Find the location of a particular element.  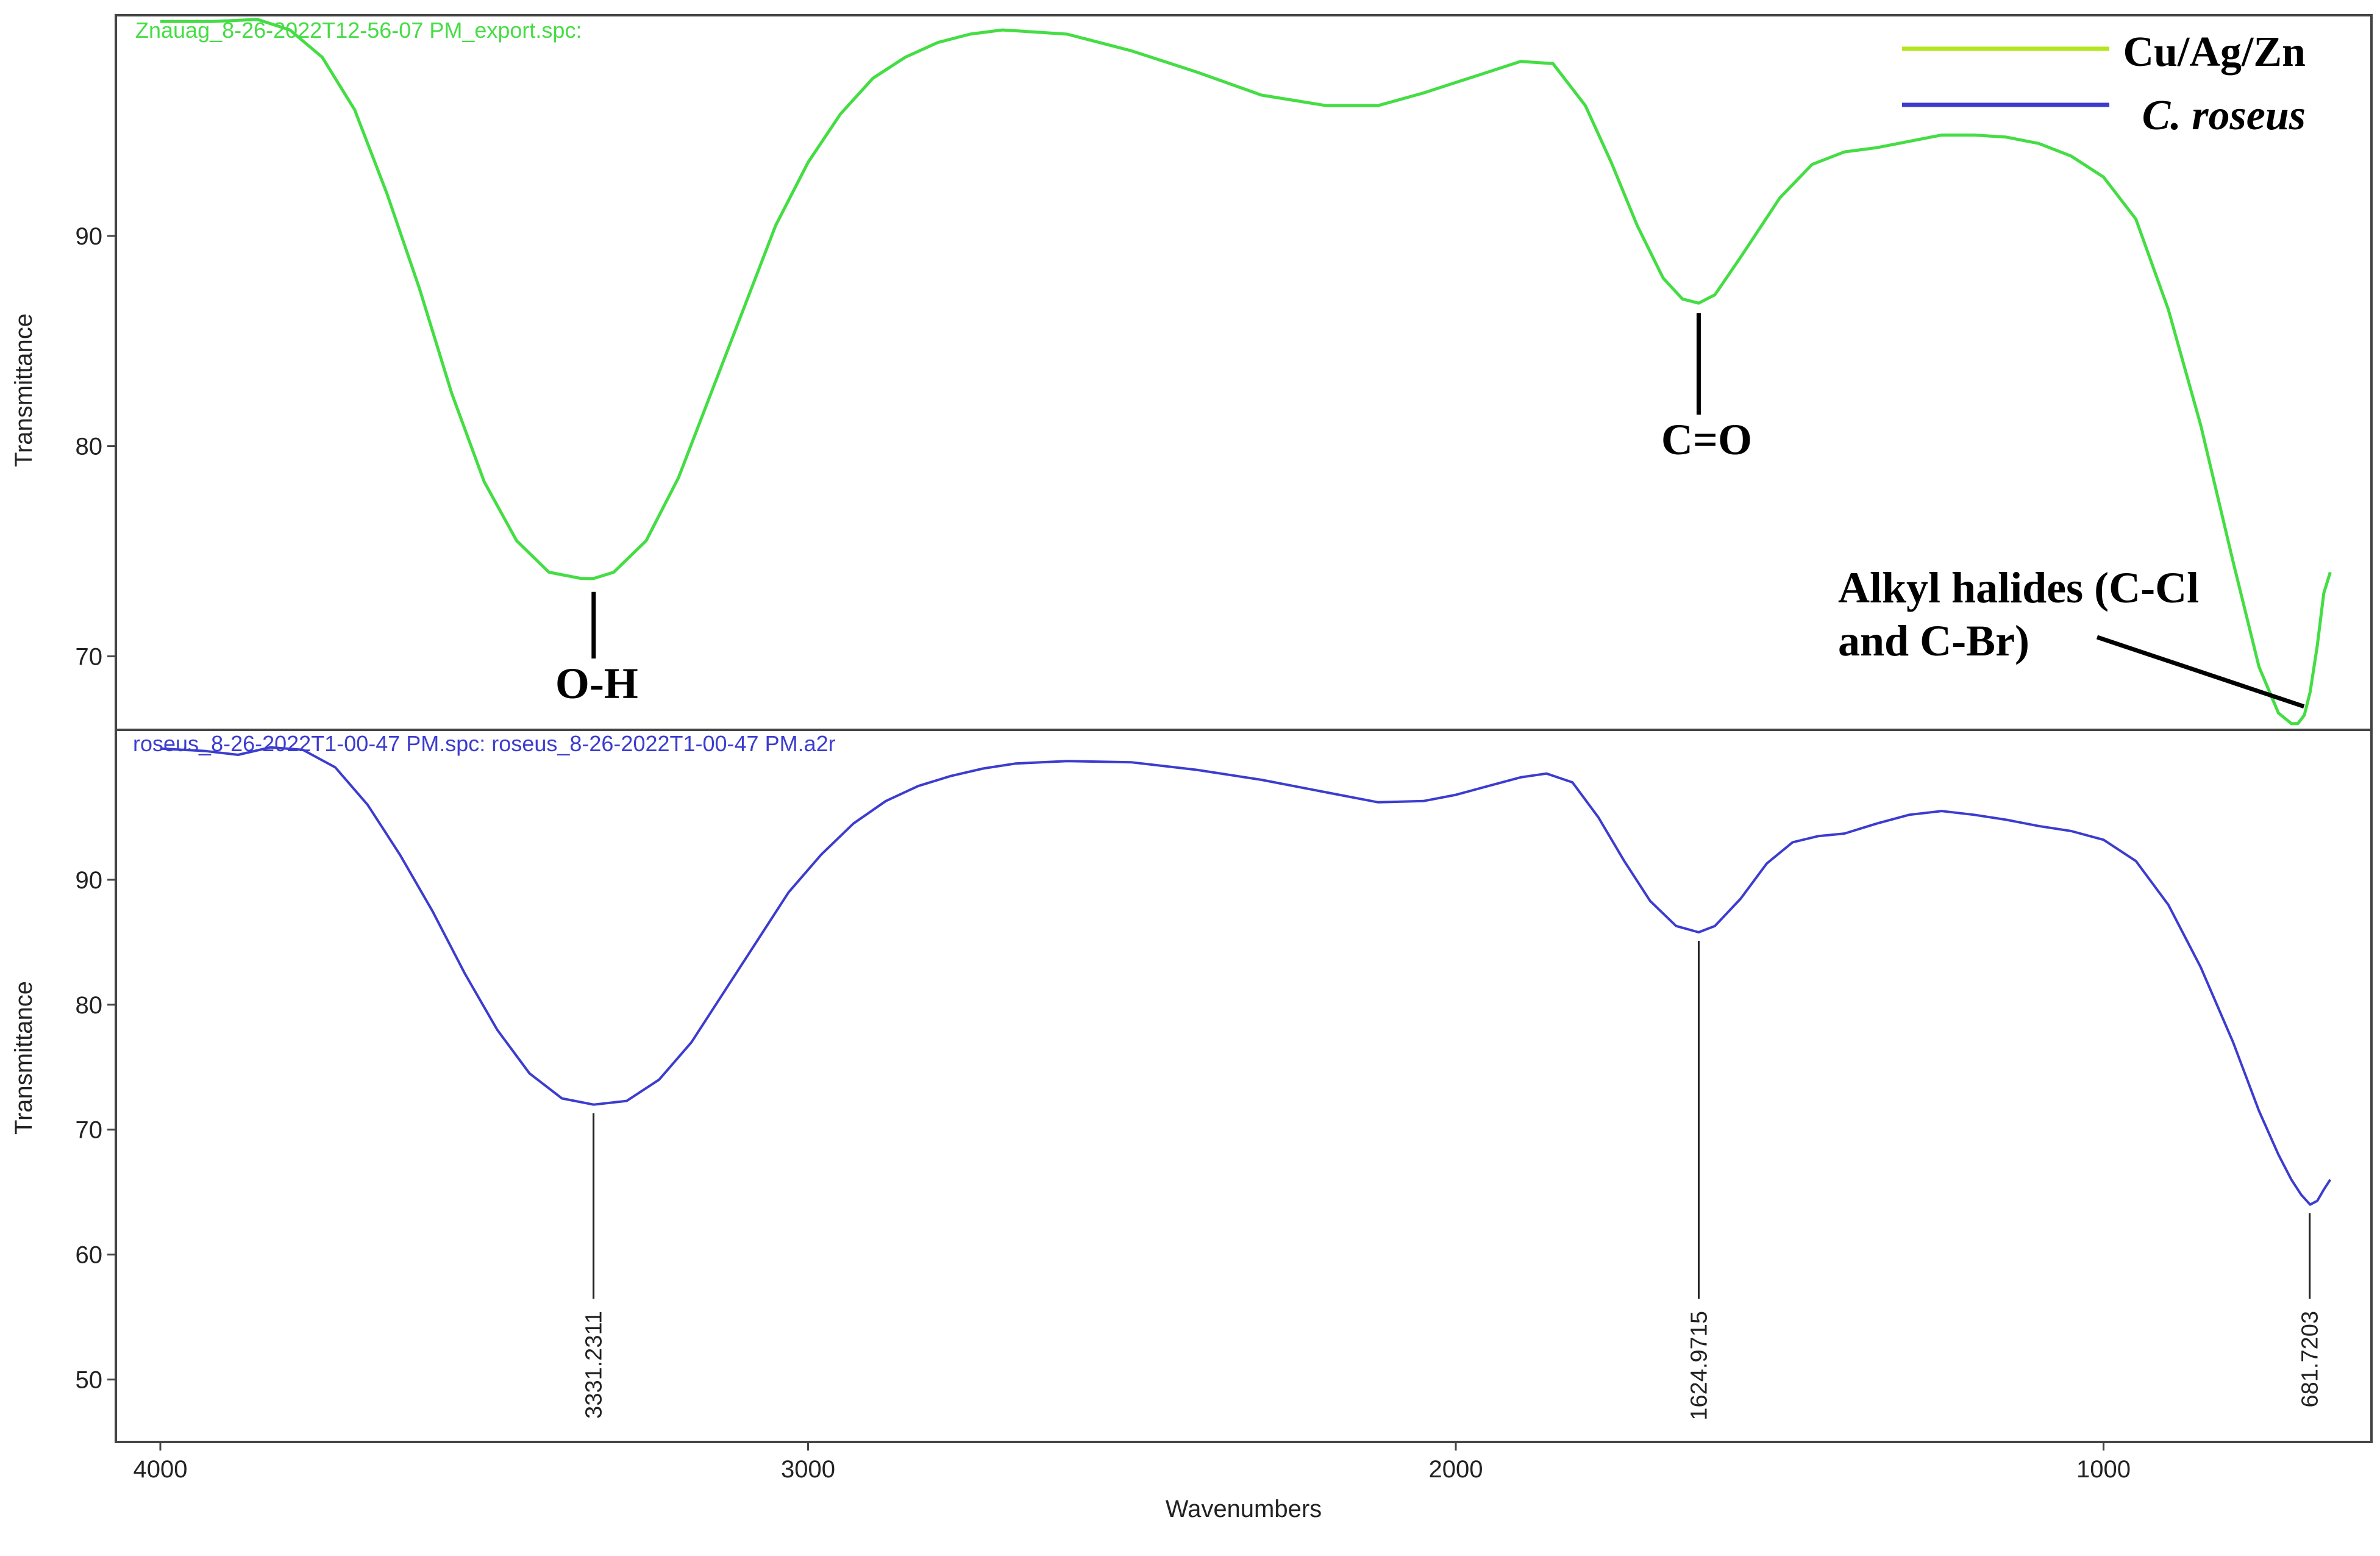

x-tick-label: 4000 is located at coordinates (161, 1470).